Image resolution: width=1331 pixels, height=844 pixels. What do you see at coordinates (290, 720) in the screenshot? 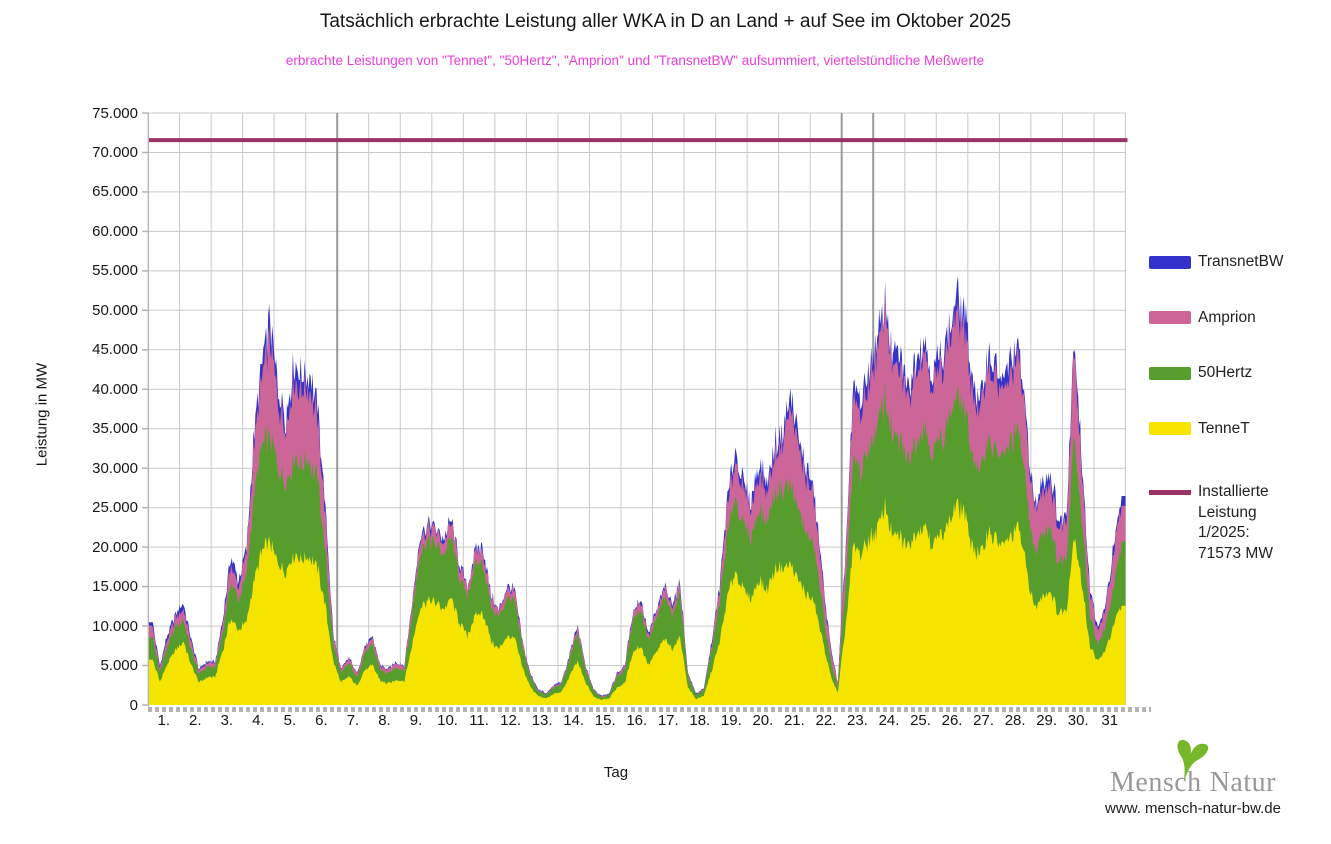
I see `x-tick-label: 5.` at bounding box center [290, 720].